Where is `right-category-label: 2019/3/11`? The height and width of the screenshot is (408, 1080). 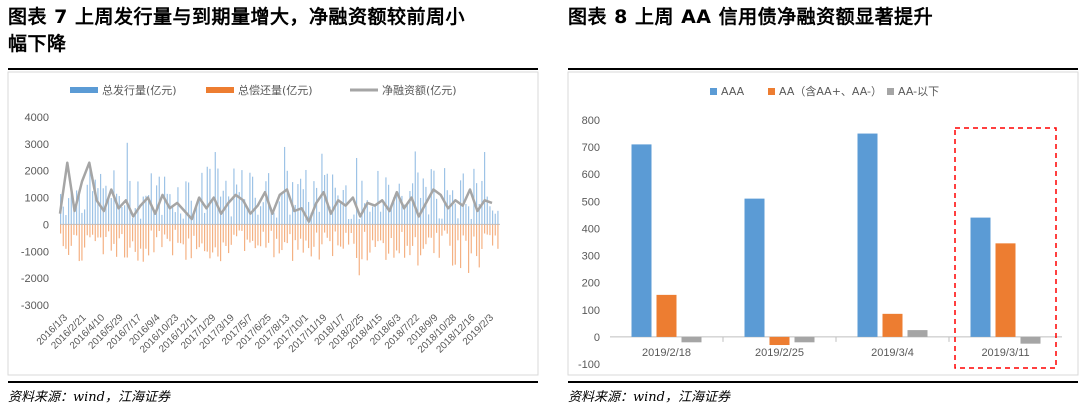 right-category-label: 2019/3/11 is located at coordinates (1005, 353).